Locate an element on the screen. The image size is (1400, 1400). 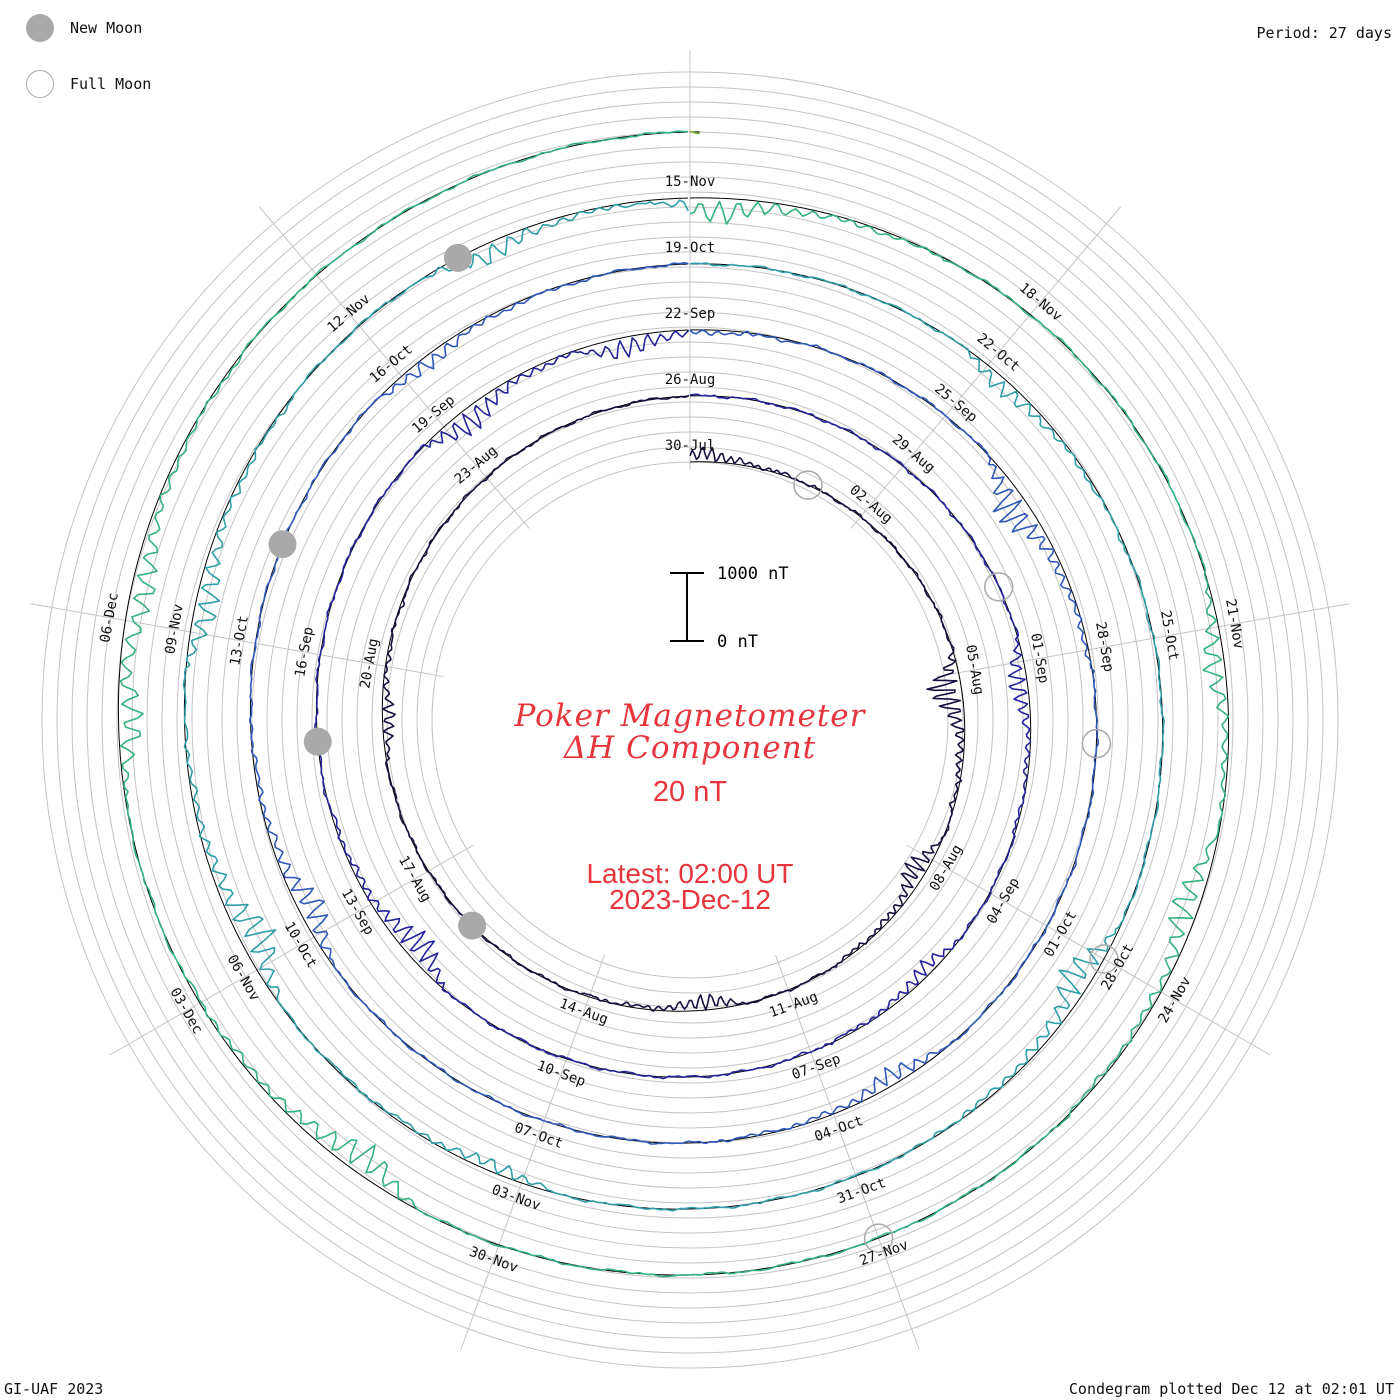
date-label: 19-Oct is located at coordinates (690, 248).